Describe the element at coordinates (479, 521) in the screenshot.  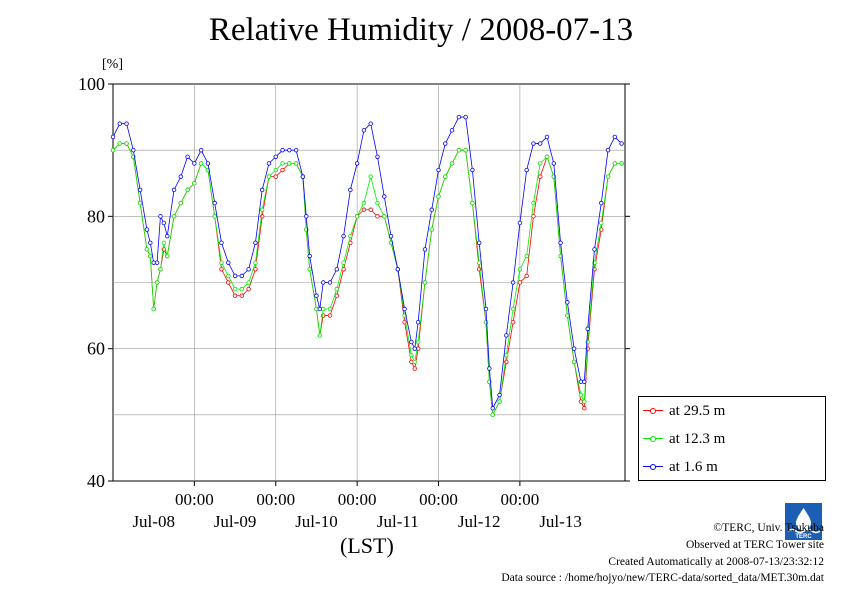
I see `x-tick-date-label: Jul-12` at that location.